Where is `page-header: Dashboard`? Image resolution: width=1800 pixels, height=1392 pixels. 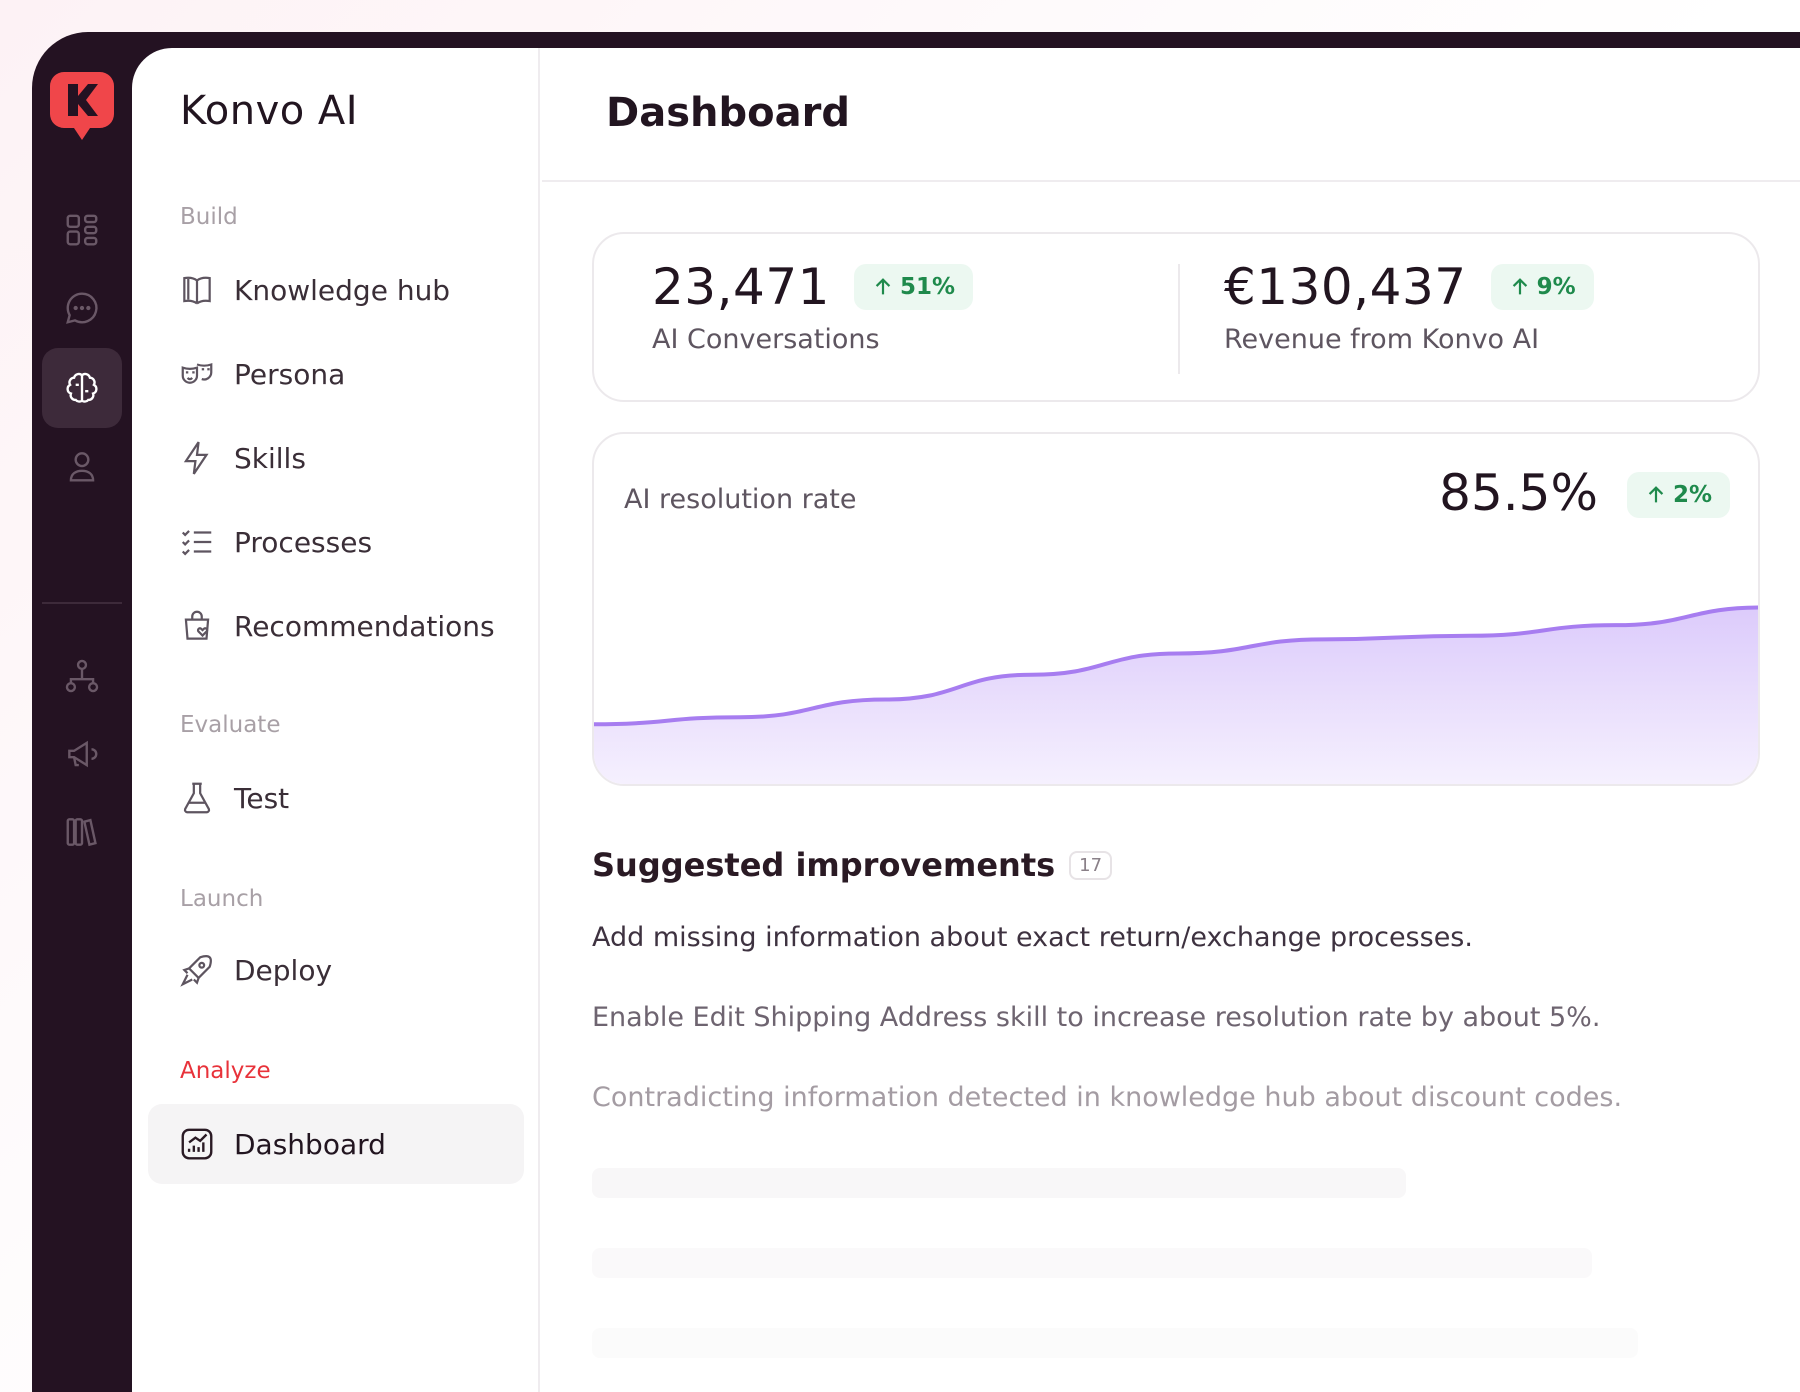
page-header: Dashboard is located at coordinates (1171, 115).